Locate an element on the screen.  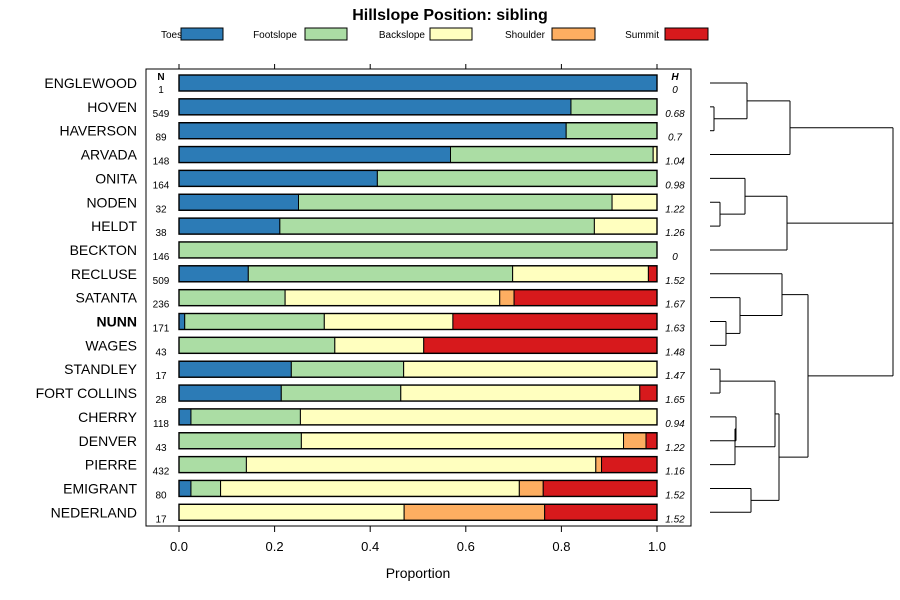
x-tick-label-2: 0.4 is located at coordinates (370, 546).